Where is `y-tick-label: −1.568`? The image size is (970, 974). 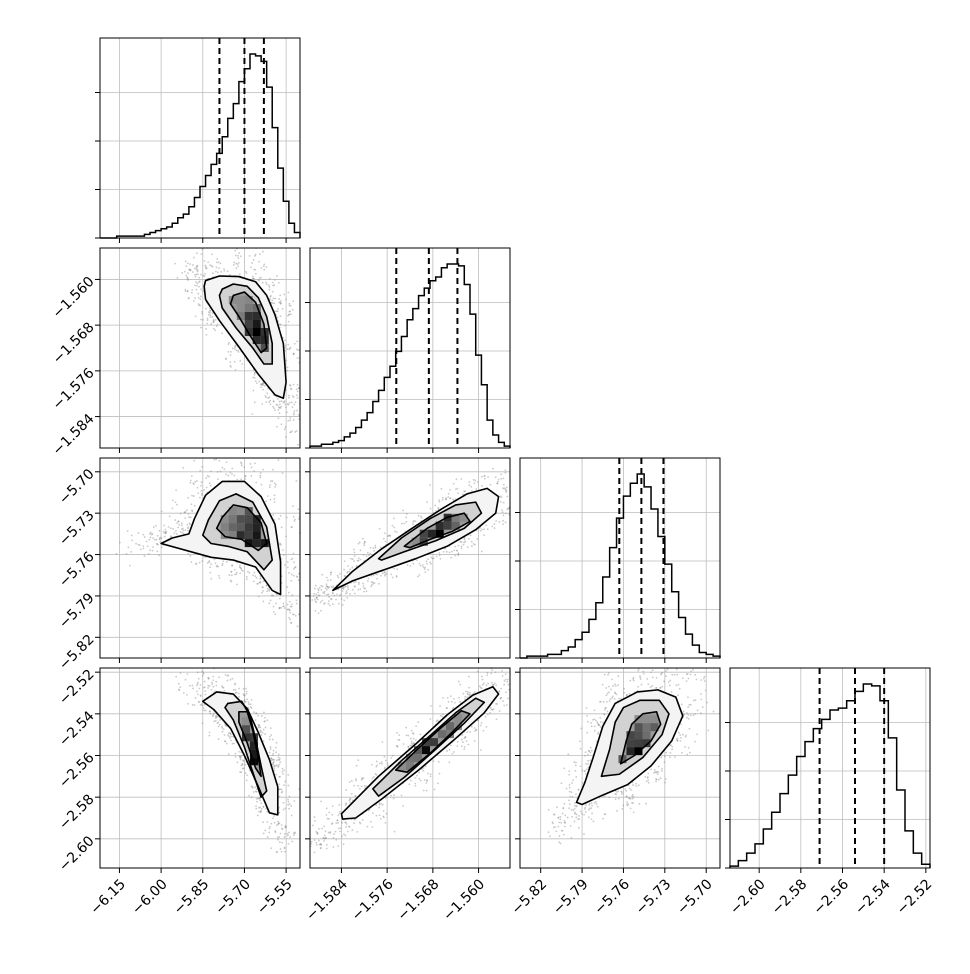
y-tick-label: −1.568 is located at coordinates (74, 343).